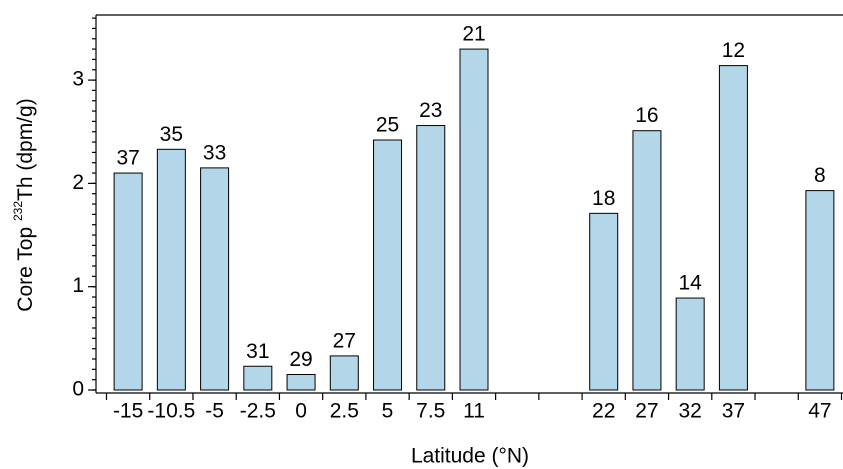  What do you see at coordinates (344, 411) in the screenshot?
I see `x-tick-label: 2.5` at bounding box center [344, 411].